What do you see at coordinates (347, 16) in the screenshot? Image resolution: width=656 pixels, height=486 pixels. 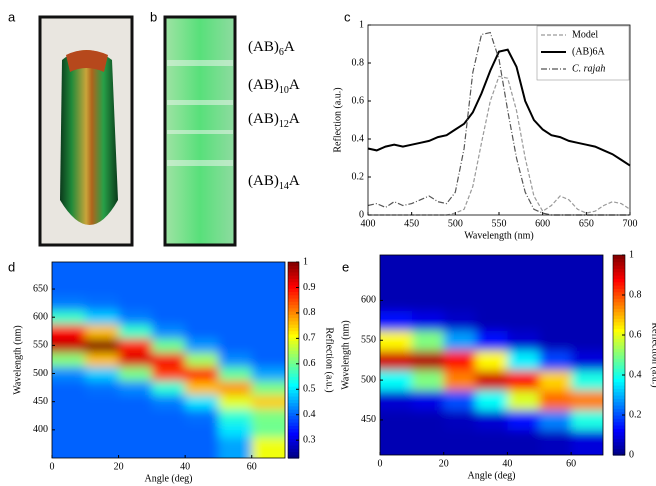 I see `panel-letter: c` at bounding box center [347, 16].